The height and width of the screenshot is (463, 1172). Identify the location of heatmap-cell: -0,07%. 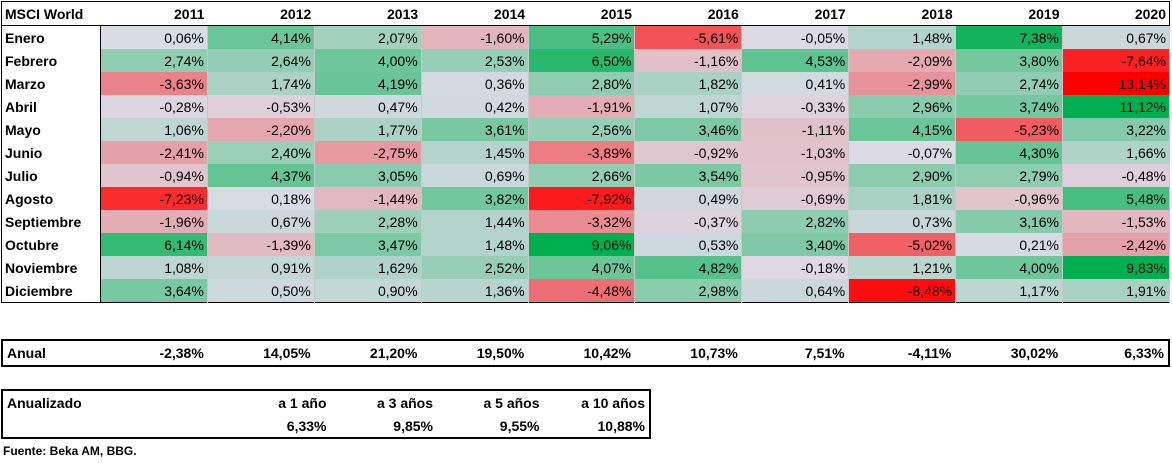
(902, 152).